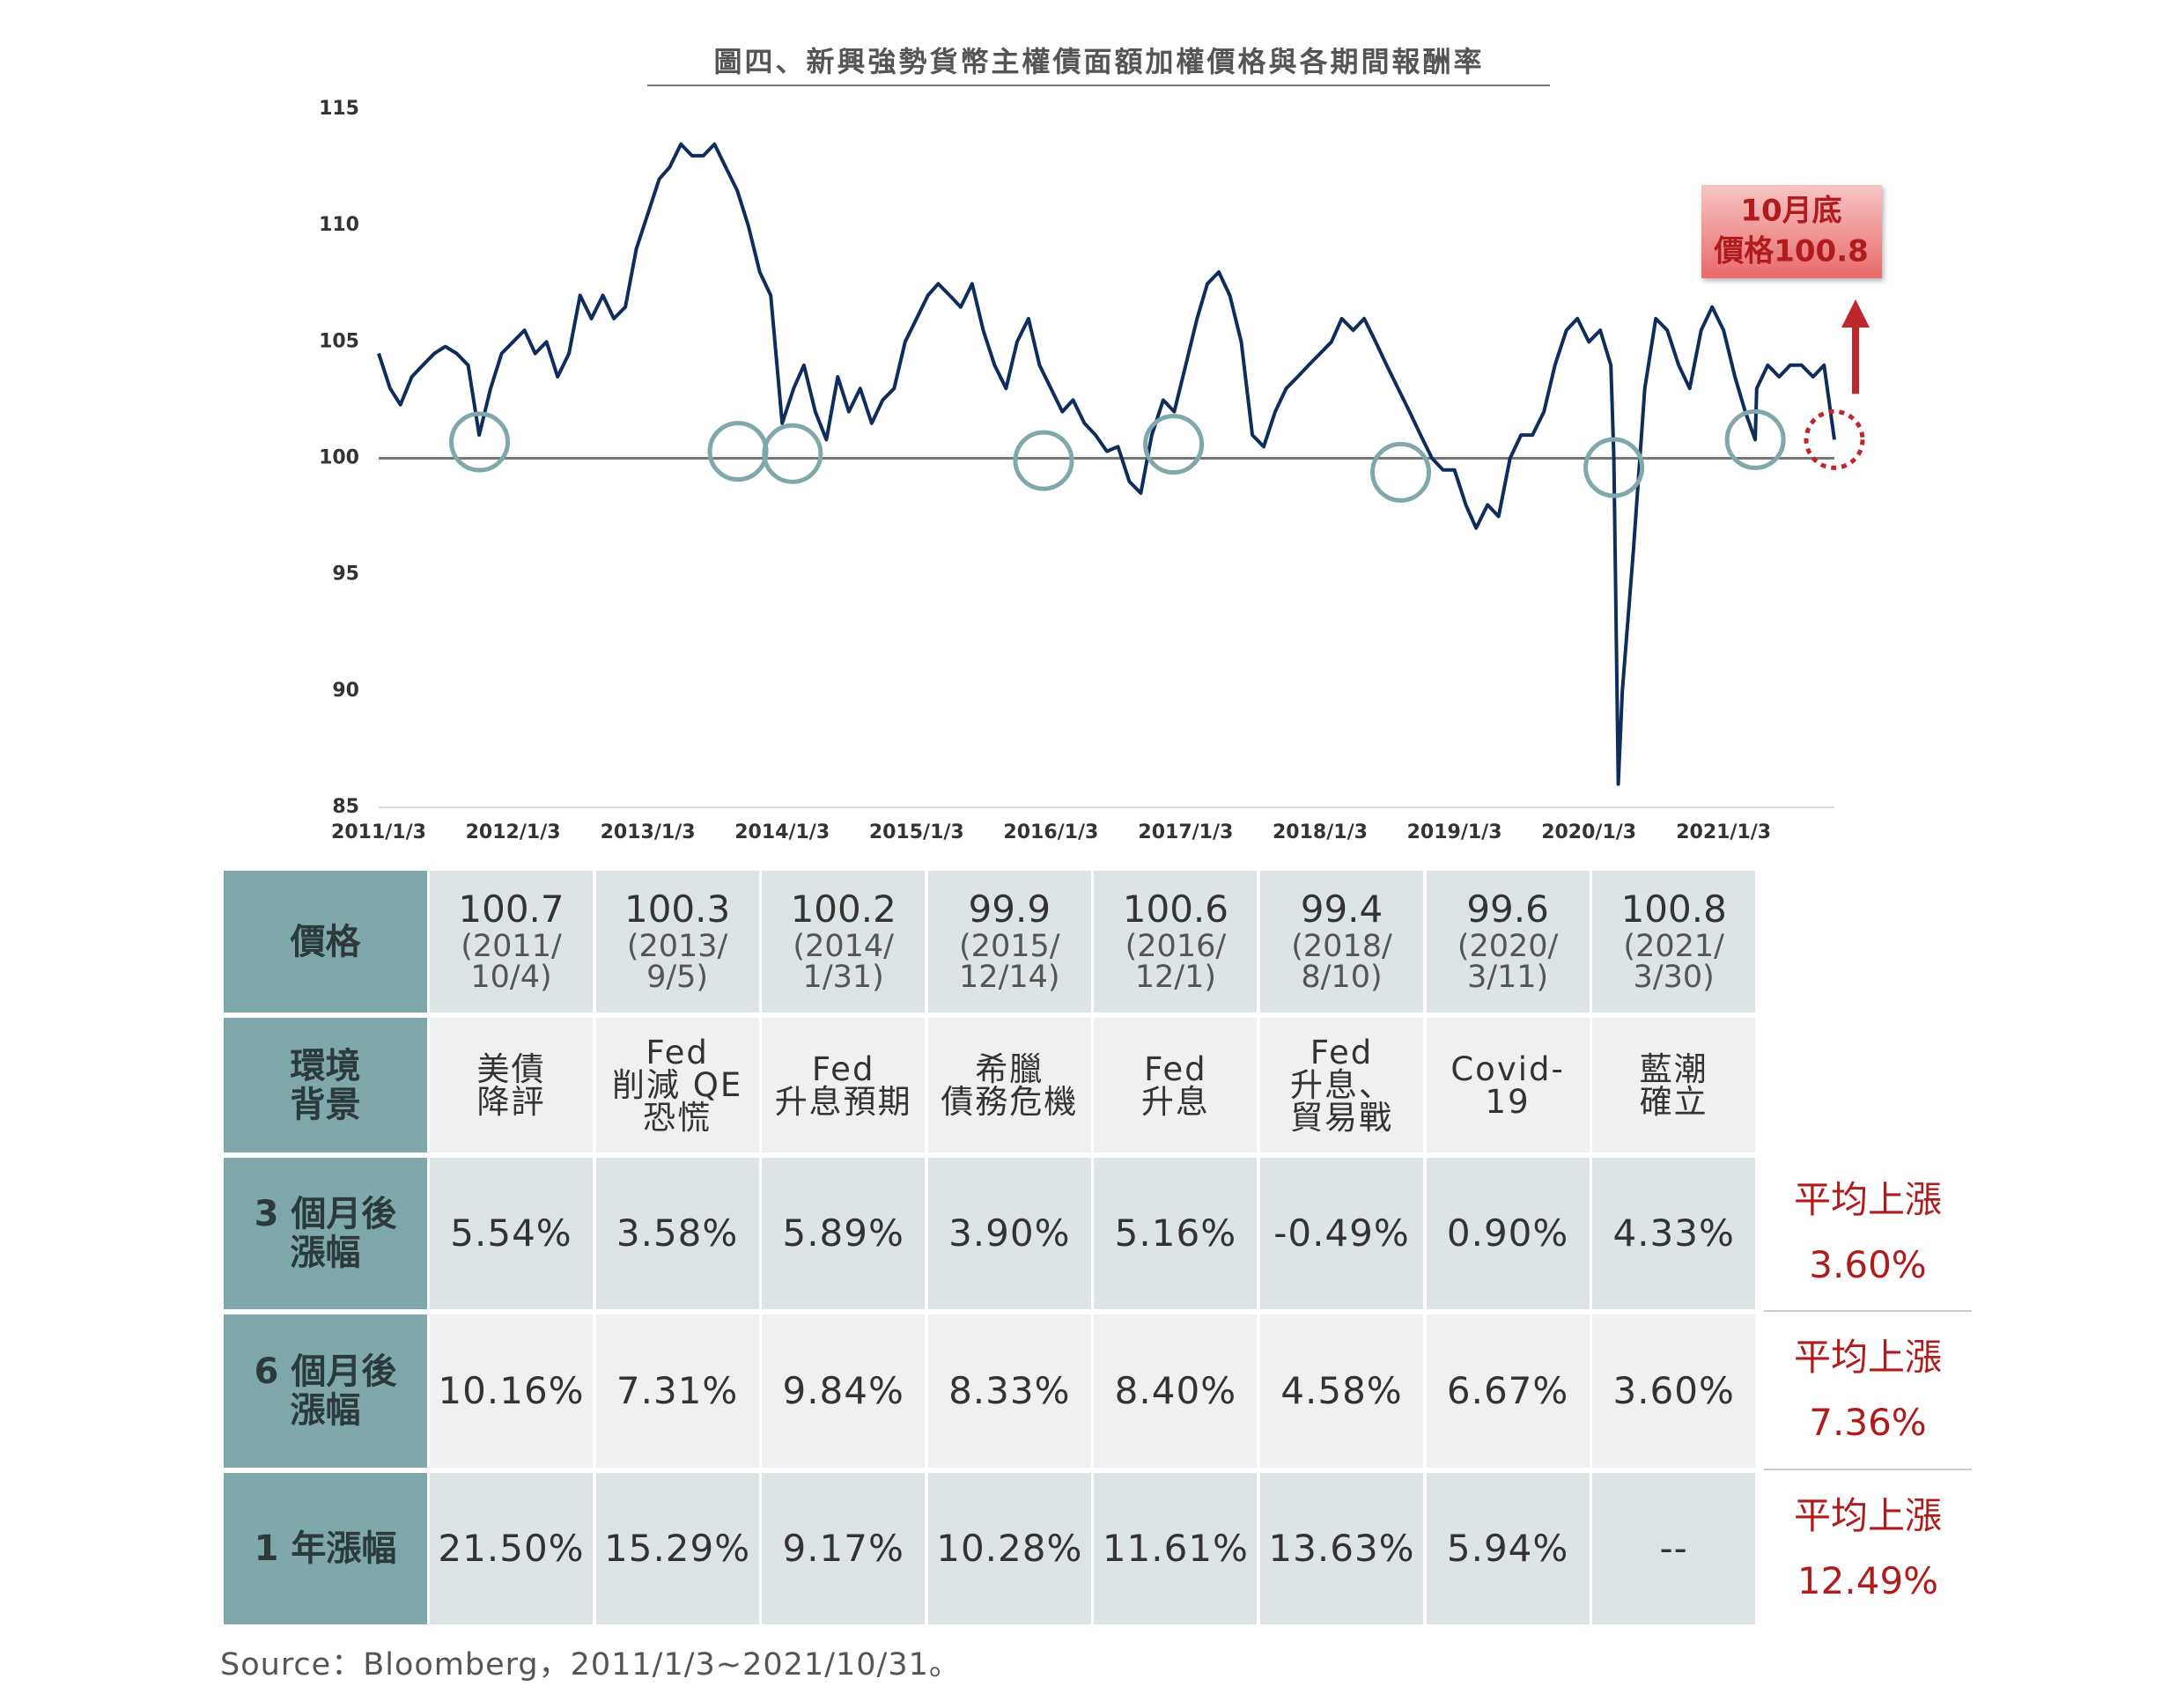 Image resolution: width=2184 pixels, height=1701 pixels. What do you see at coordinates (1341, 1390) in the screenshot?
I see `cell-line: 4.58%` at bounding box center [1341, 1390].